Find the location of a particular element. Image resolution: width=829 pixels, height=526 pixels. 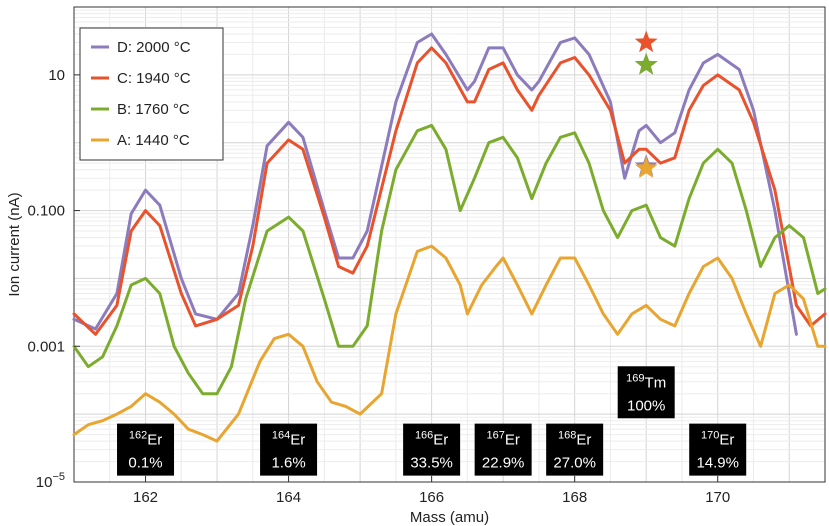

isotope-mass: 168 is located at coordinates (567, 436).